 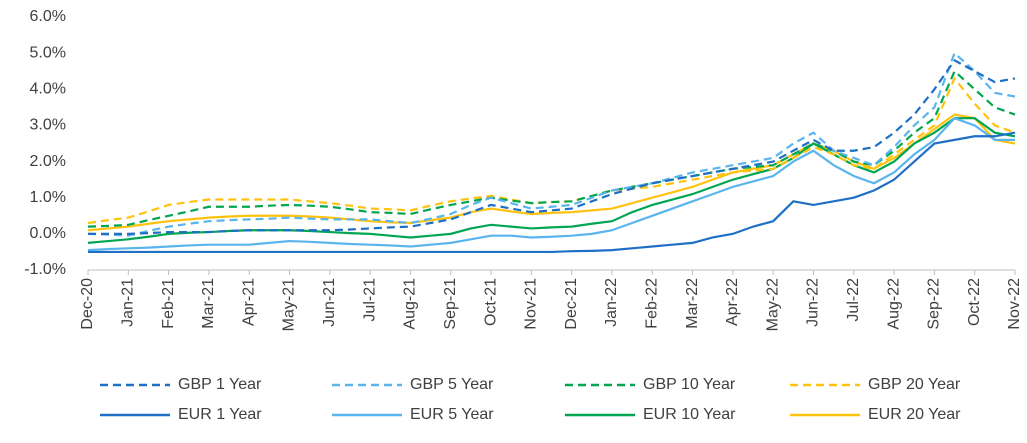 I want to click on y-tick-label: 6.0%, so click(x=48, y=16).